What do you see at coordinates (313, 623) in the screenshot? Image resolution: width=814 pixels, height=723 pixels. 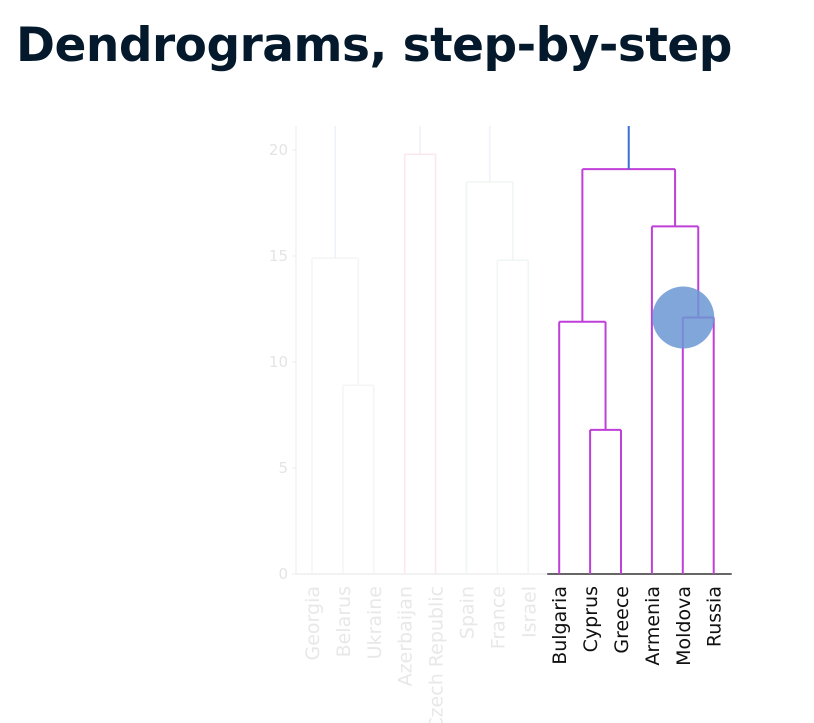 I see `leaf-label: Georgia` at bounding box center [313, 623].